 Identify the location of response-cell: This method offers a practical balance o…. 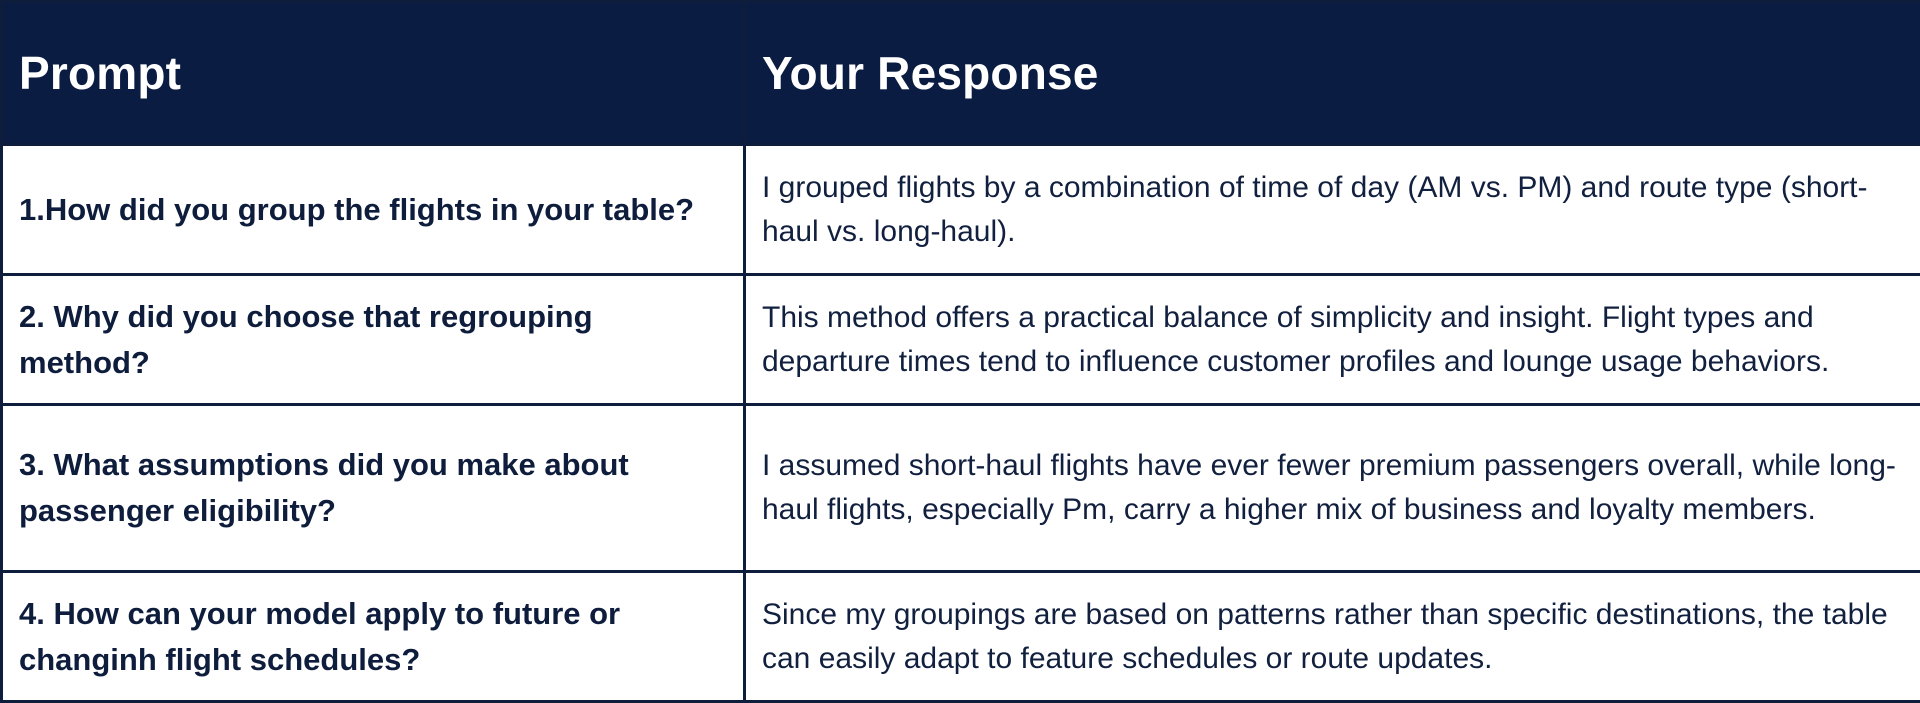
(1332, 340).